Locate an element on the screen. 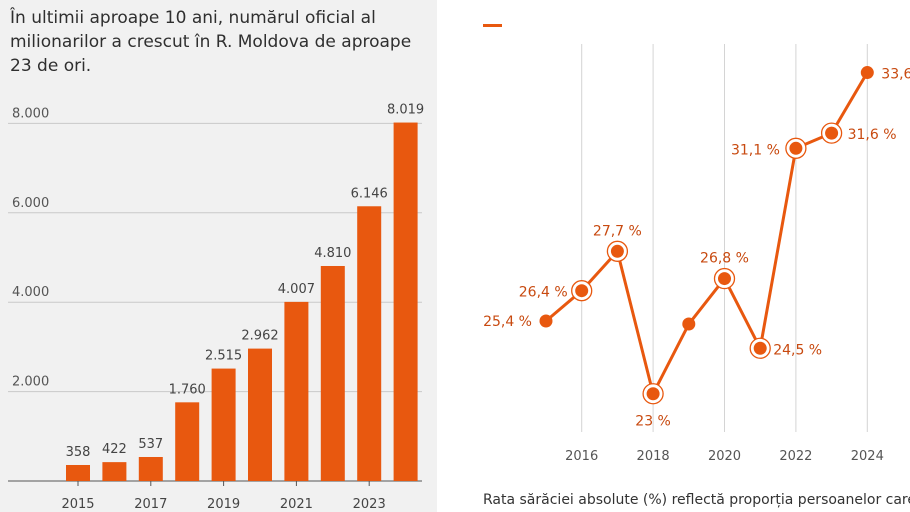  point-label: 27,7 % is located at coordinates (617, 231).